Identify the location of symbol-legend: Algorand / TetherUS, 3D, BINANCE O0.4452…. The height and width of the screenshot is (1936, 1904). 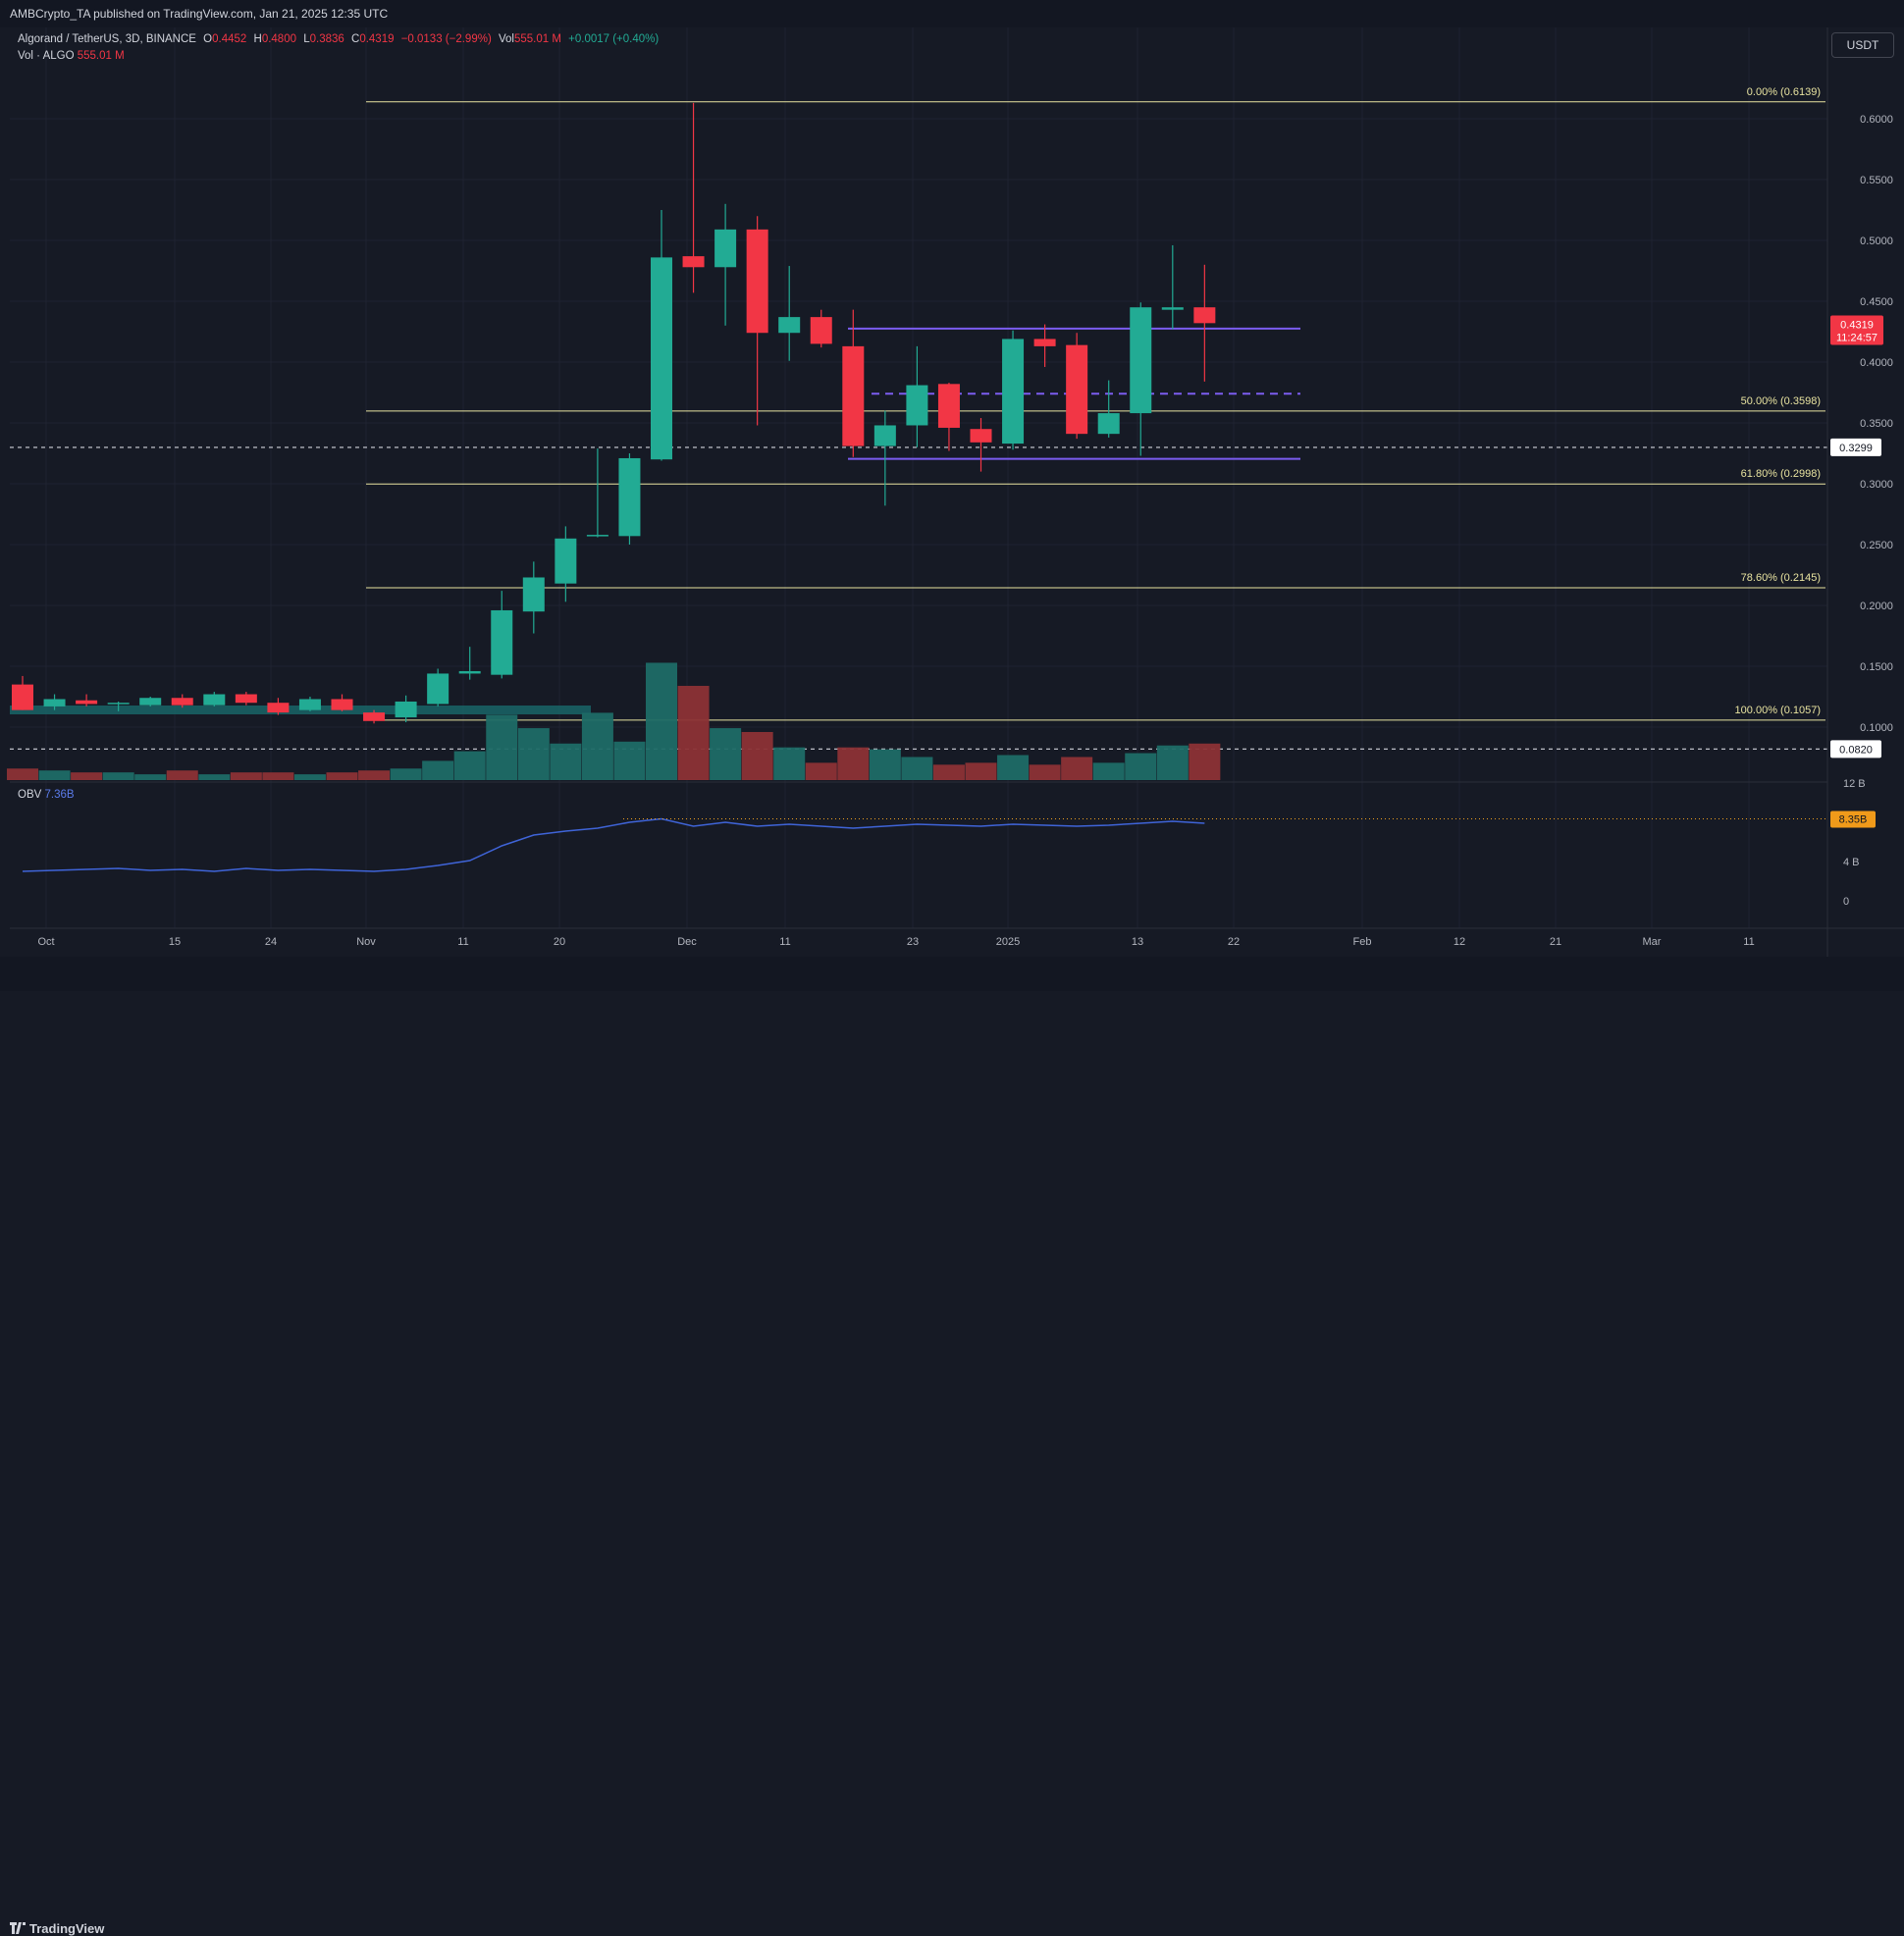
(340, 39).